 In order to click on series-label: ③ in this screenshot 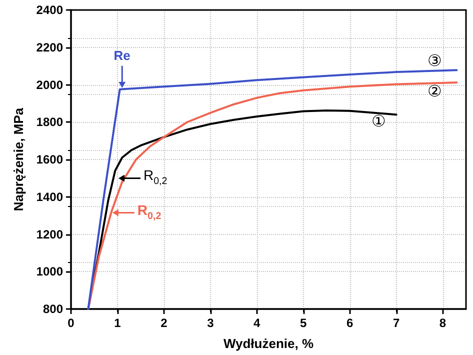, I will do `click(435, 61)`.